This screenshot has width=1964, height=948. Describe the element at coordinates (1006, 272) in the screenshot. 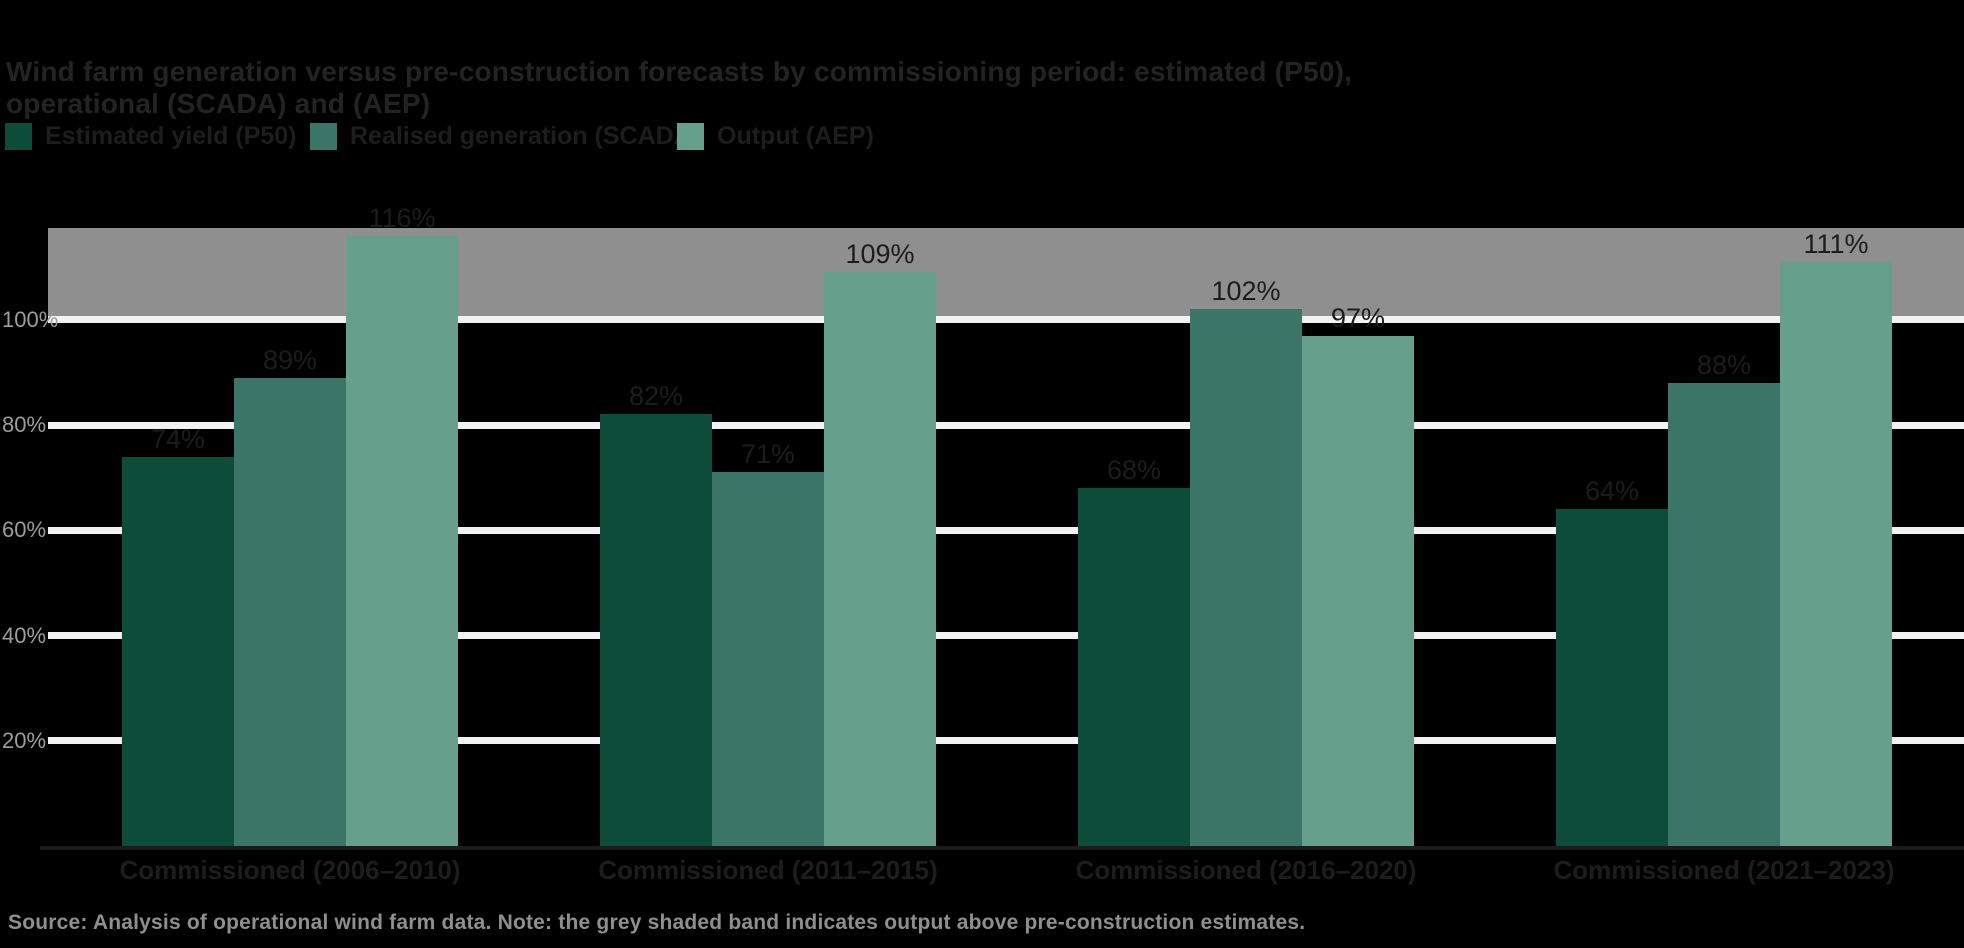

I see `above-100-band` at that location.